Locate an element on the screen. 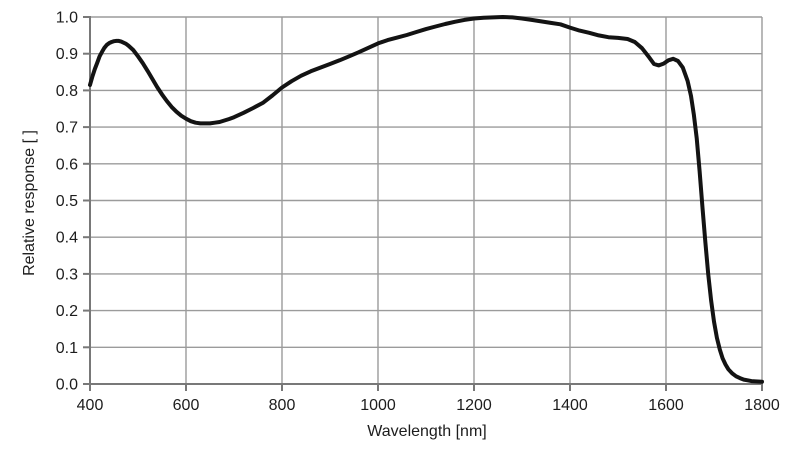  y-tick-label: 0.1 is located at coordinates (67, 348).